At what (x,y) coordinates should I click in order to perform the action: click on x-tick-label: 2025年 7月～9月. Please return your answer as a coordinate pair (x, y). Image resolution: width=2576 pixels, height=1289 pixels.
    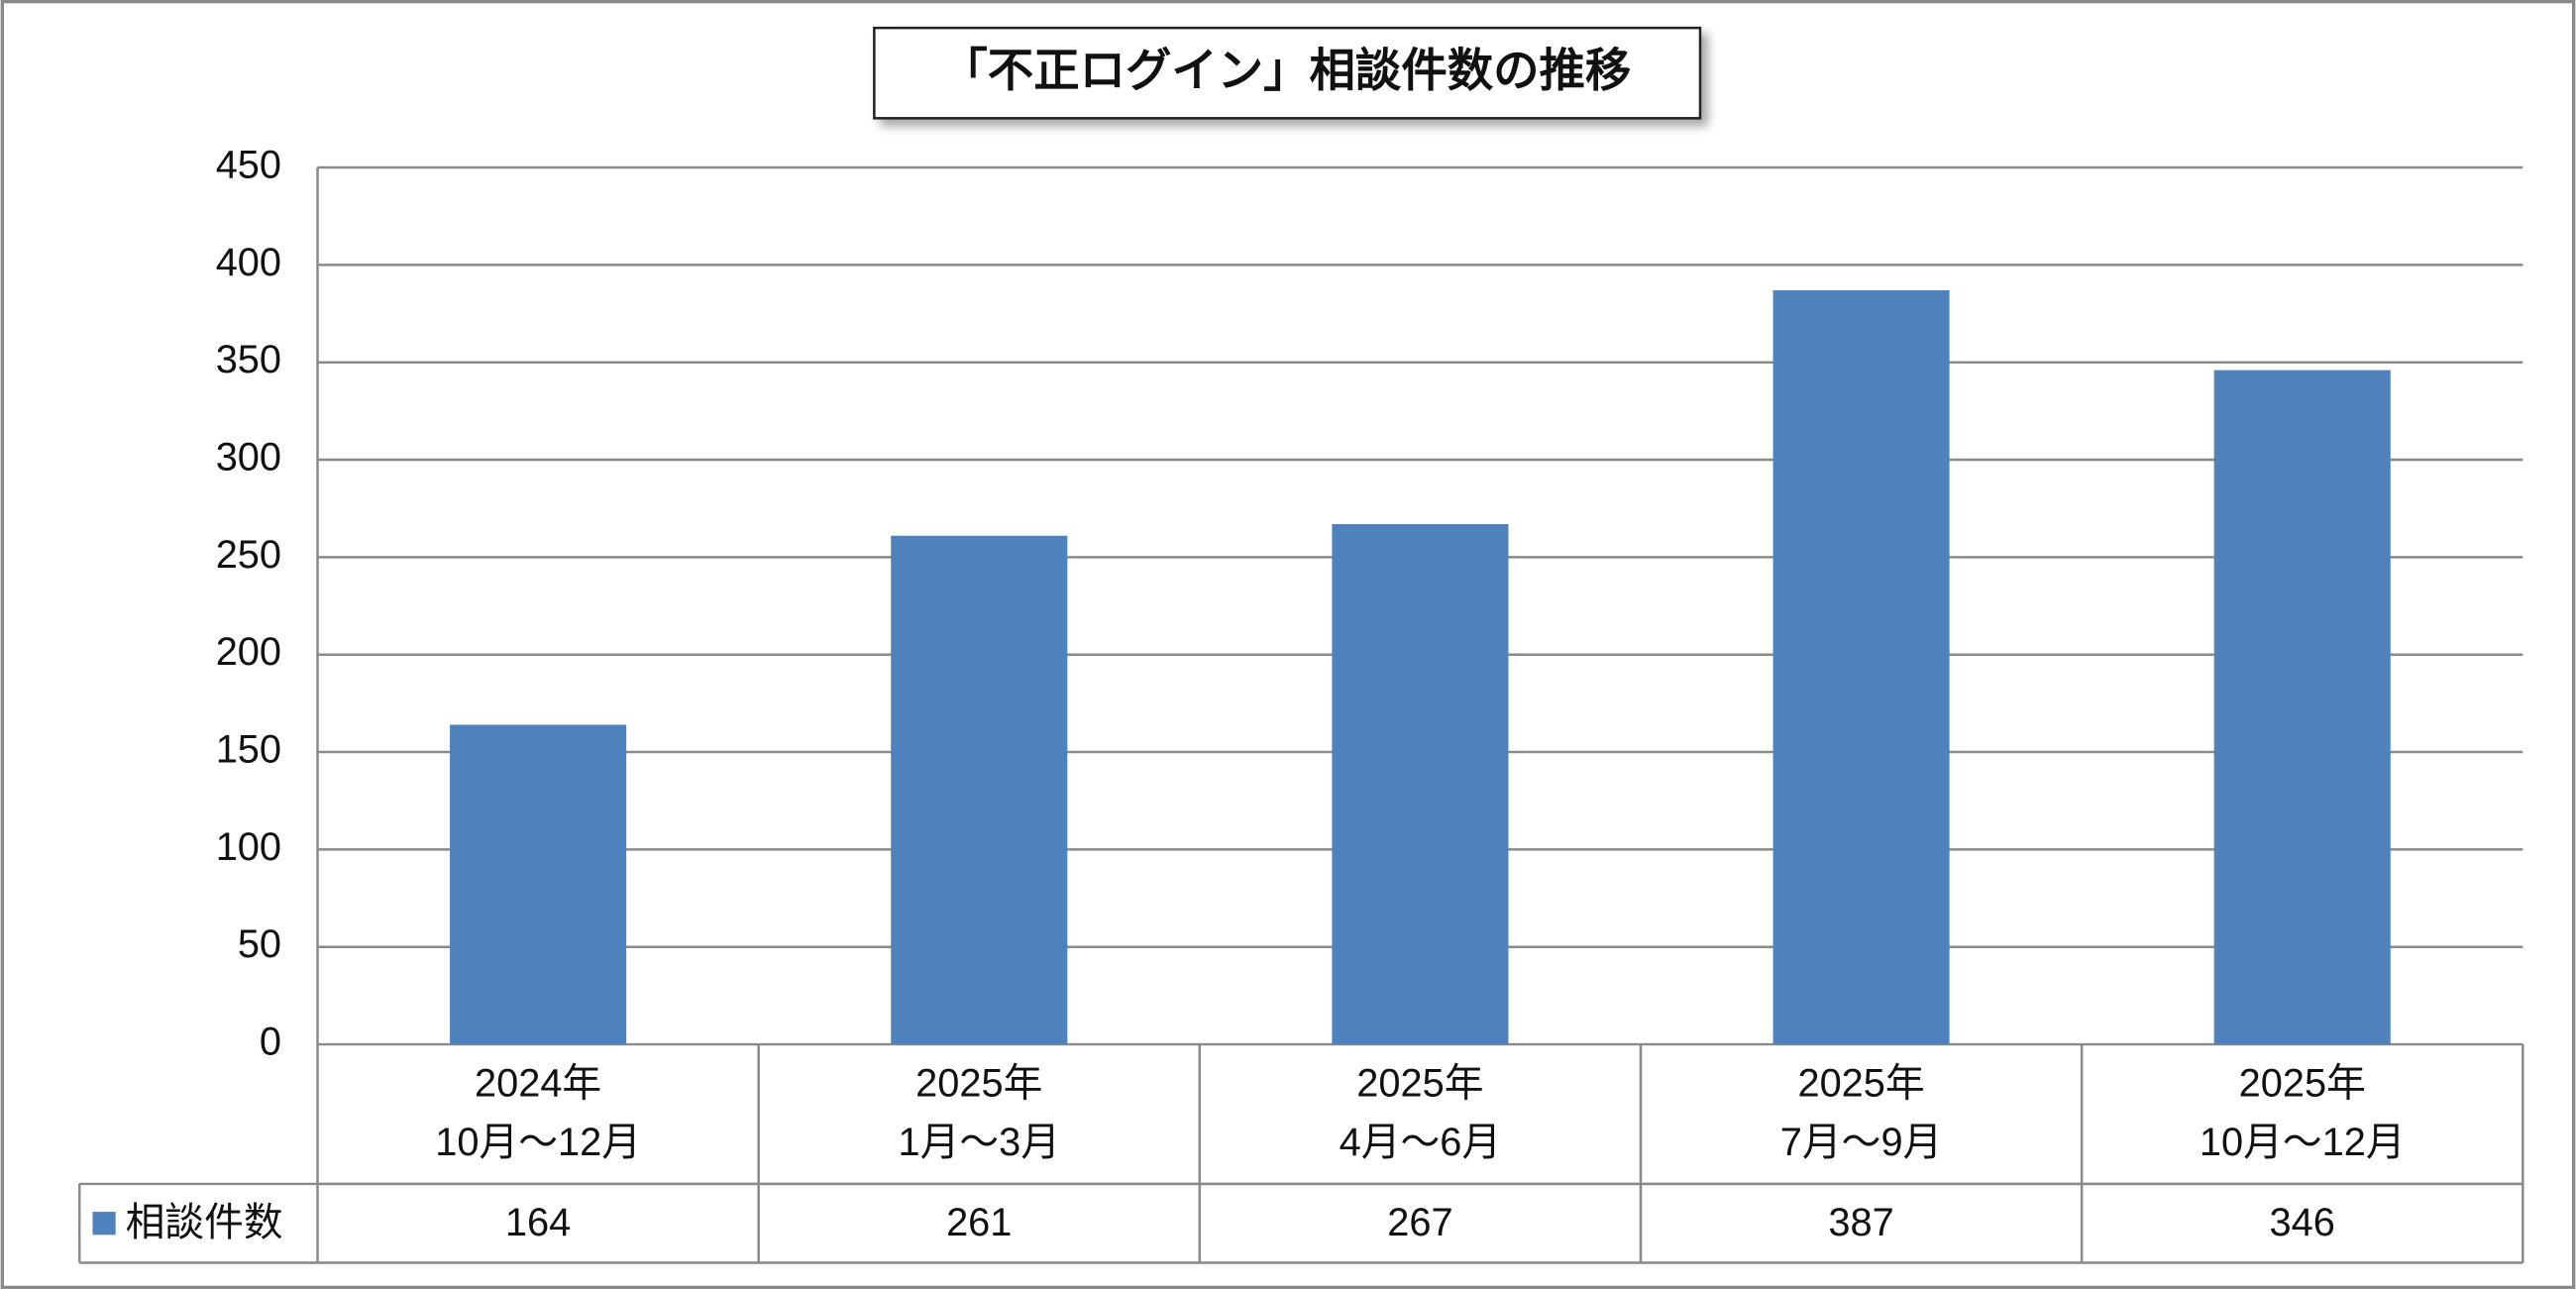
    Looking at the image, I should click on (1861, 1112).